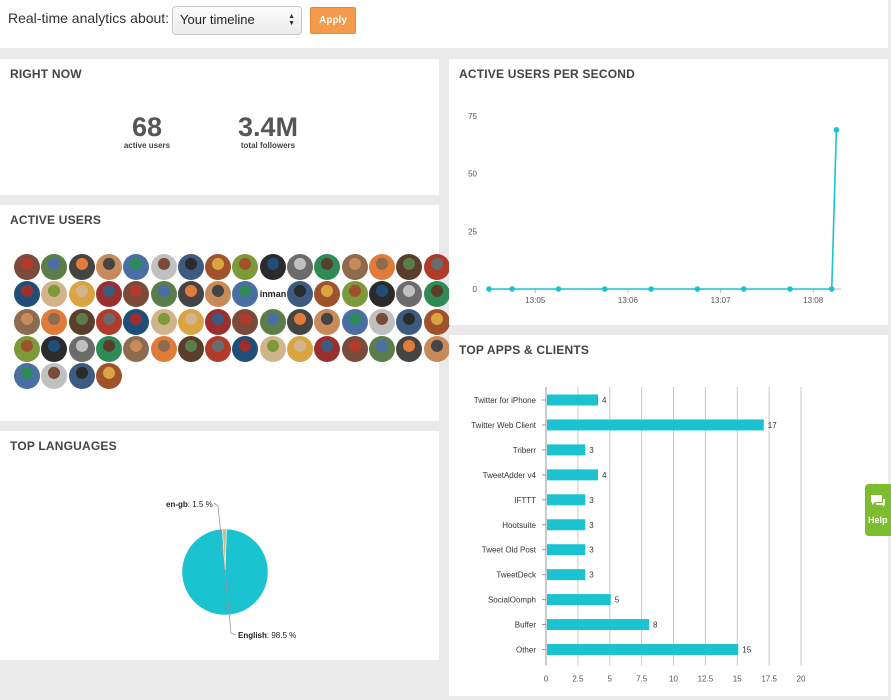  What do you see at coordinates (333, 20) in the screenshot?
I see `apply-button: Apply` at bounding box center [333, 20].